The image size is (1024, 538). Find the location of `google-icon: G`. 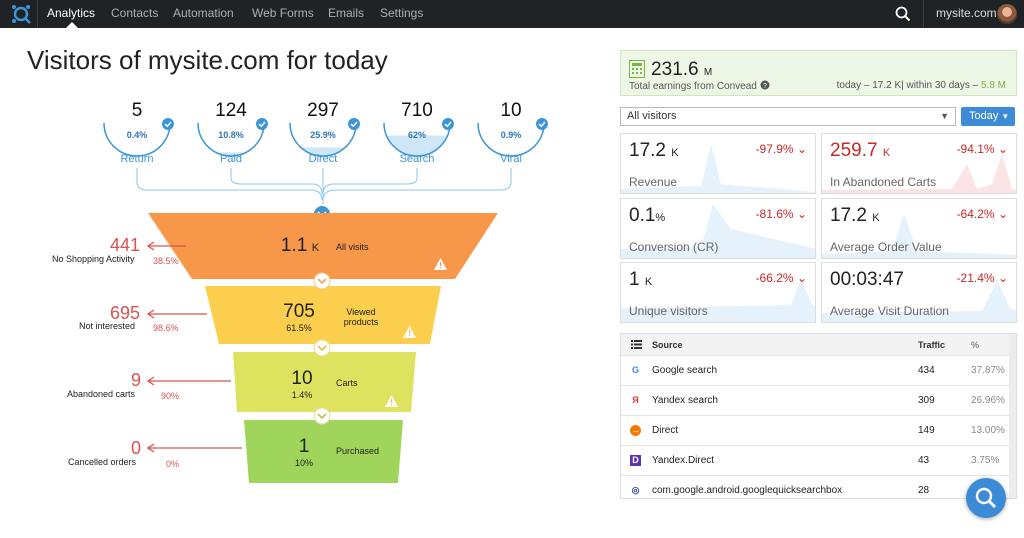

google-icon: G is located at coordinates (635, 370).